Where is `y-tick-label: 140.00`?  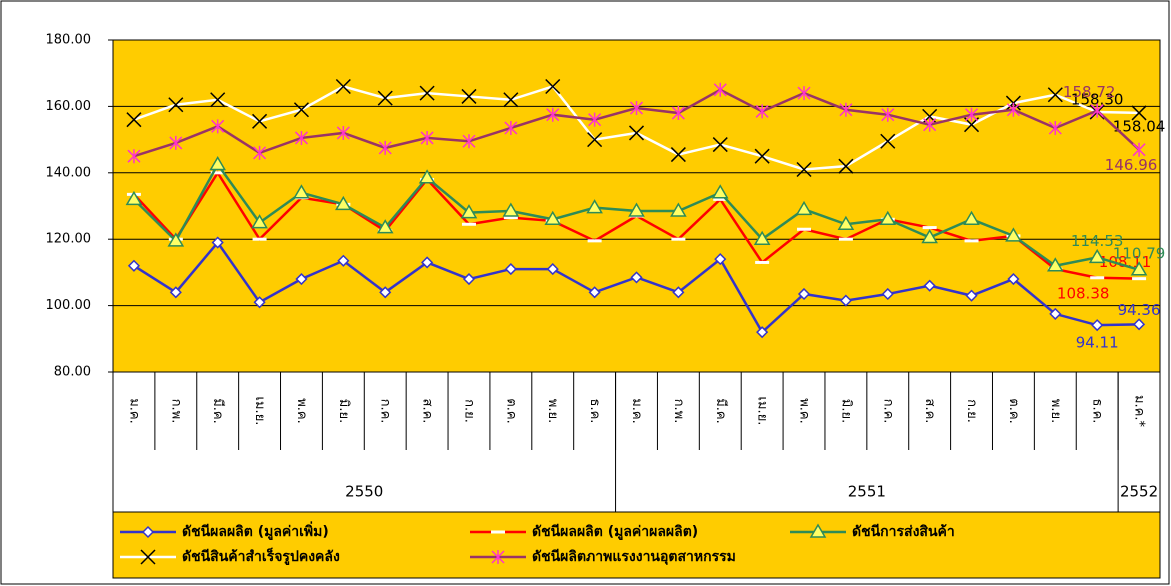
y-tick-label: 140.00 is located at coordinates (69, 172).